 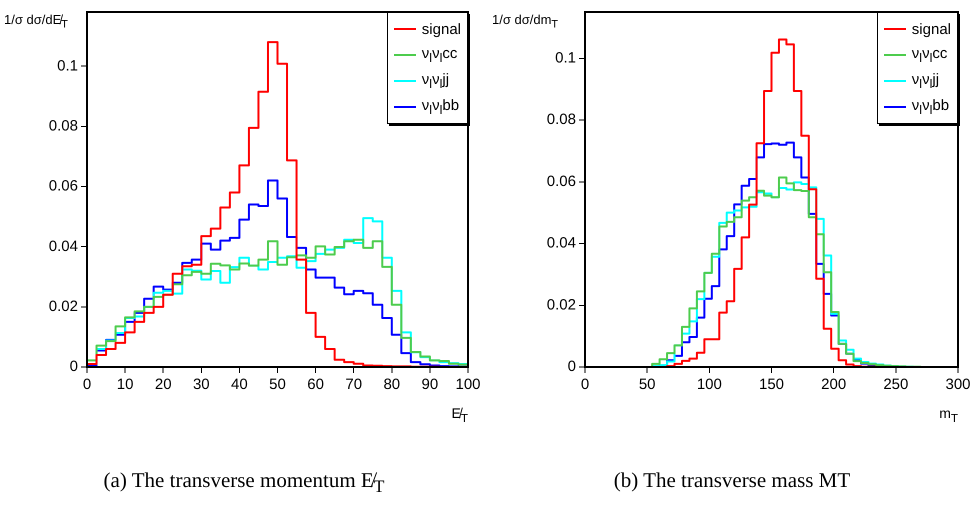 What do you see at coordinates (36, 21) in the screenshot?
I see `y-axis-title: 1/σ dσ/dE̸$_{T}$` at bounding box center [36, 21].